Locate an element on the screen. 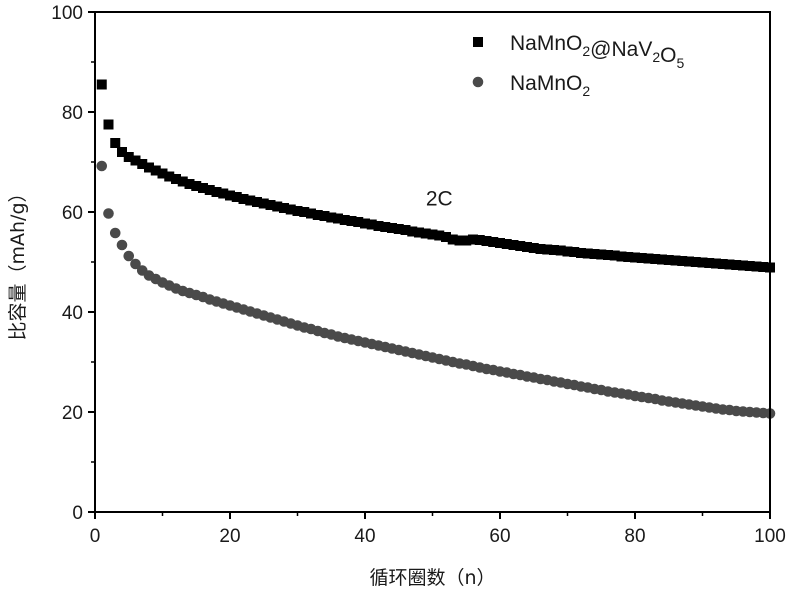 This screenshot has width=797, height=598. y-axis-title: 比容量（mAh/g） is located at coordinates (18, 261).